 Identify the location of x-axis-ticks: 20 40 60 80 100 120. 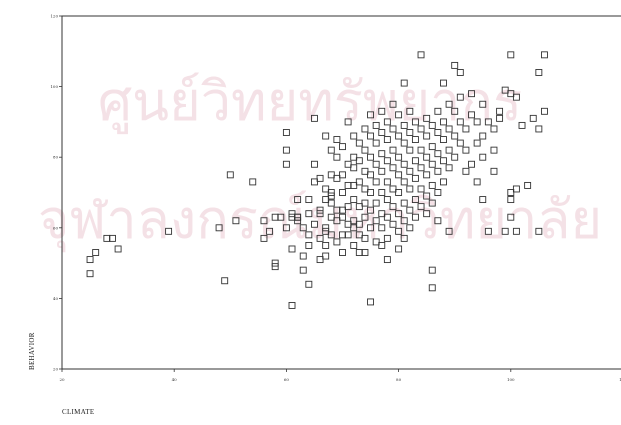
(340, 375).